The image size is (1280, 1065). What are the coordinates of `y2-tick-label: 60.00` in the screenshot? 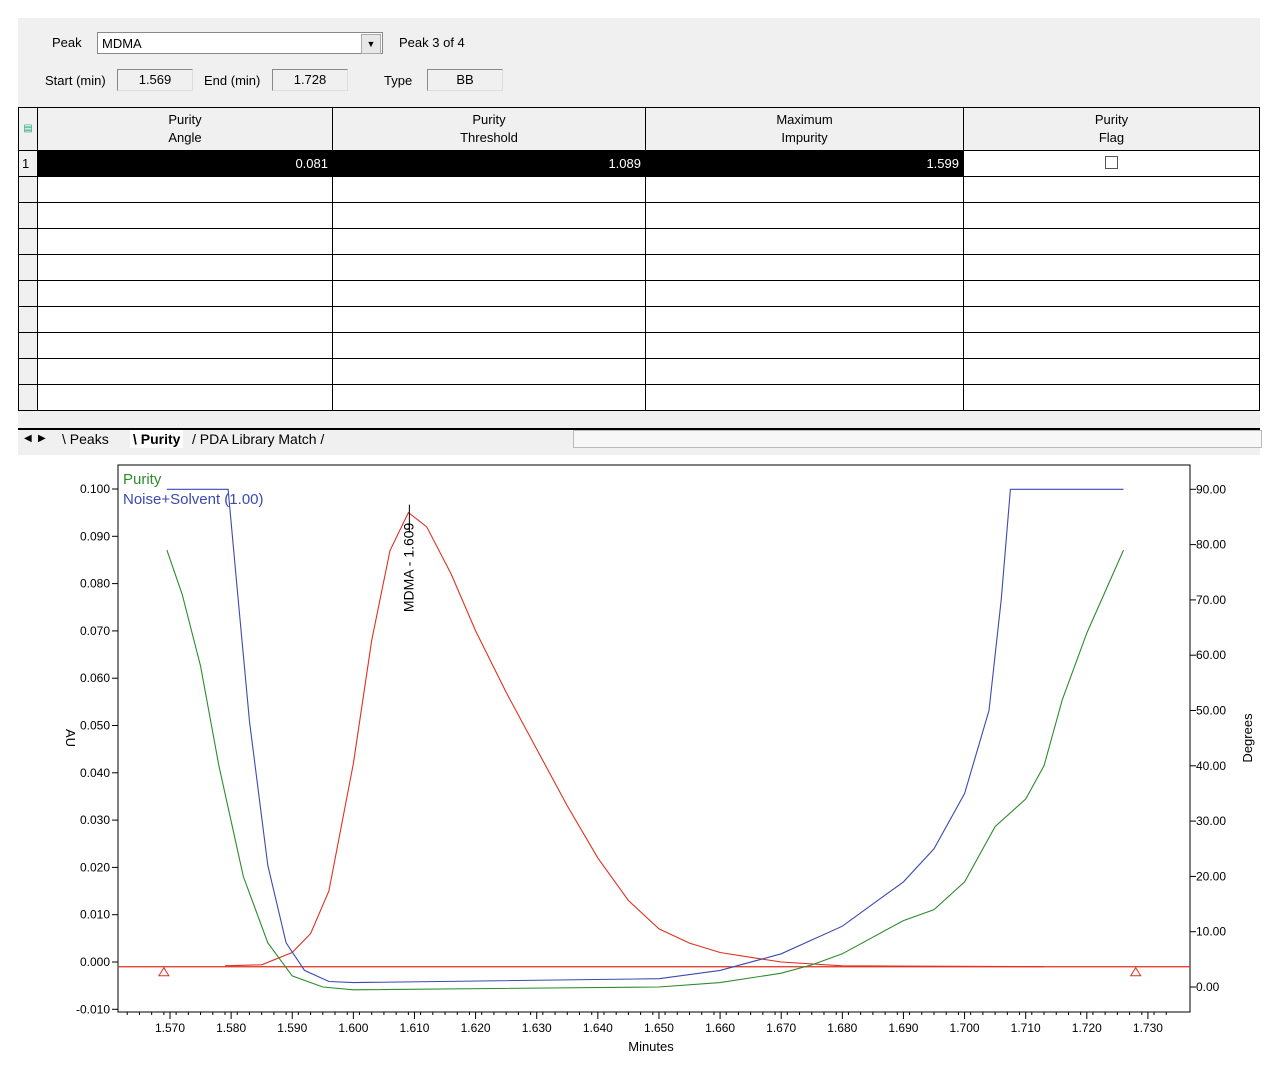 It's located at (1211, 655).